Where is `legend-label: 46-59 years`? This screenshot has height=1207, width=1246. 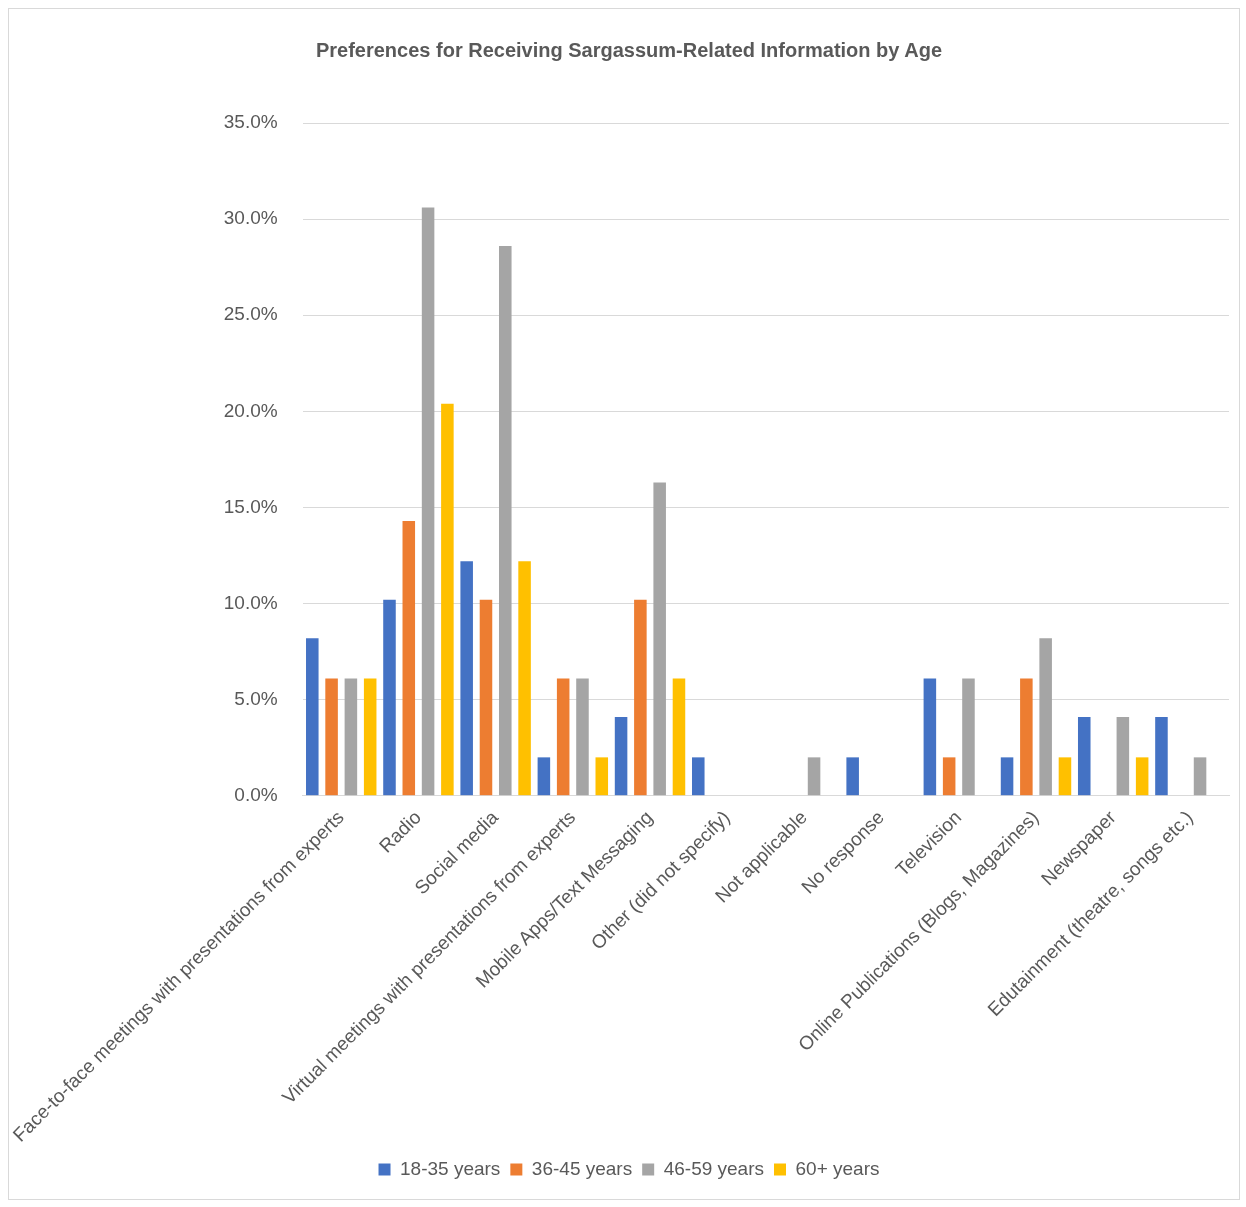
legend-label: 46-59 years is located at coordinates (714, 1168).